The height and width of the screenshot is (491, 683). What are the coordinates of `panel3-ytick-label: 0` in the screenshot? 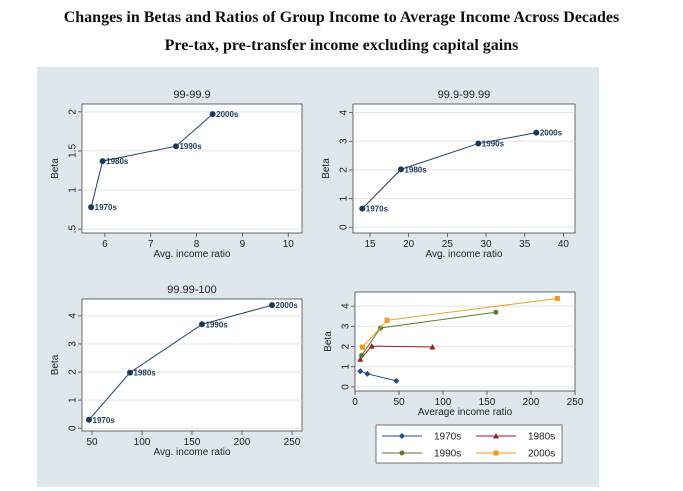 It's located at (73, 428).